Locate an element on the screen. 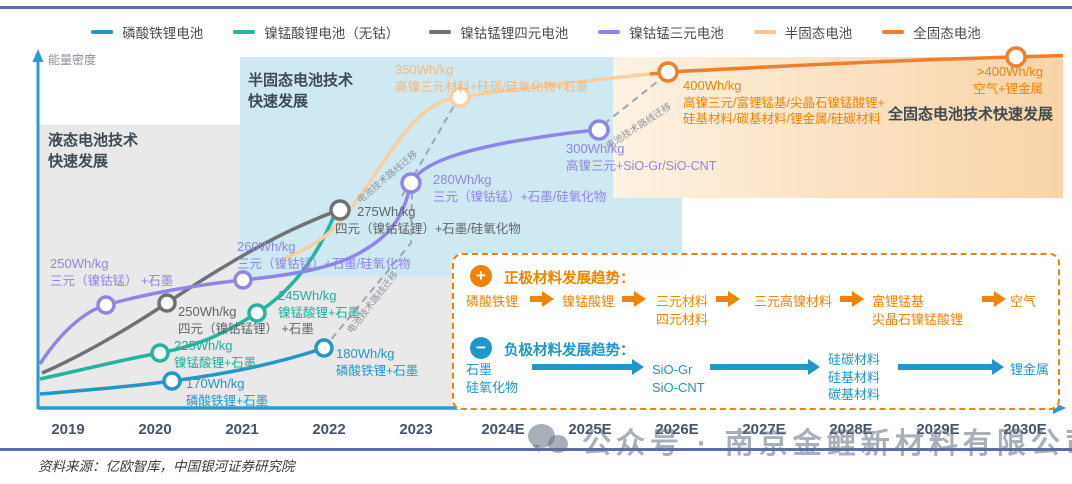  point-value: 300Wh/kg is located at coordinates (595, 148).